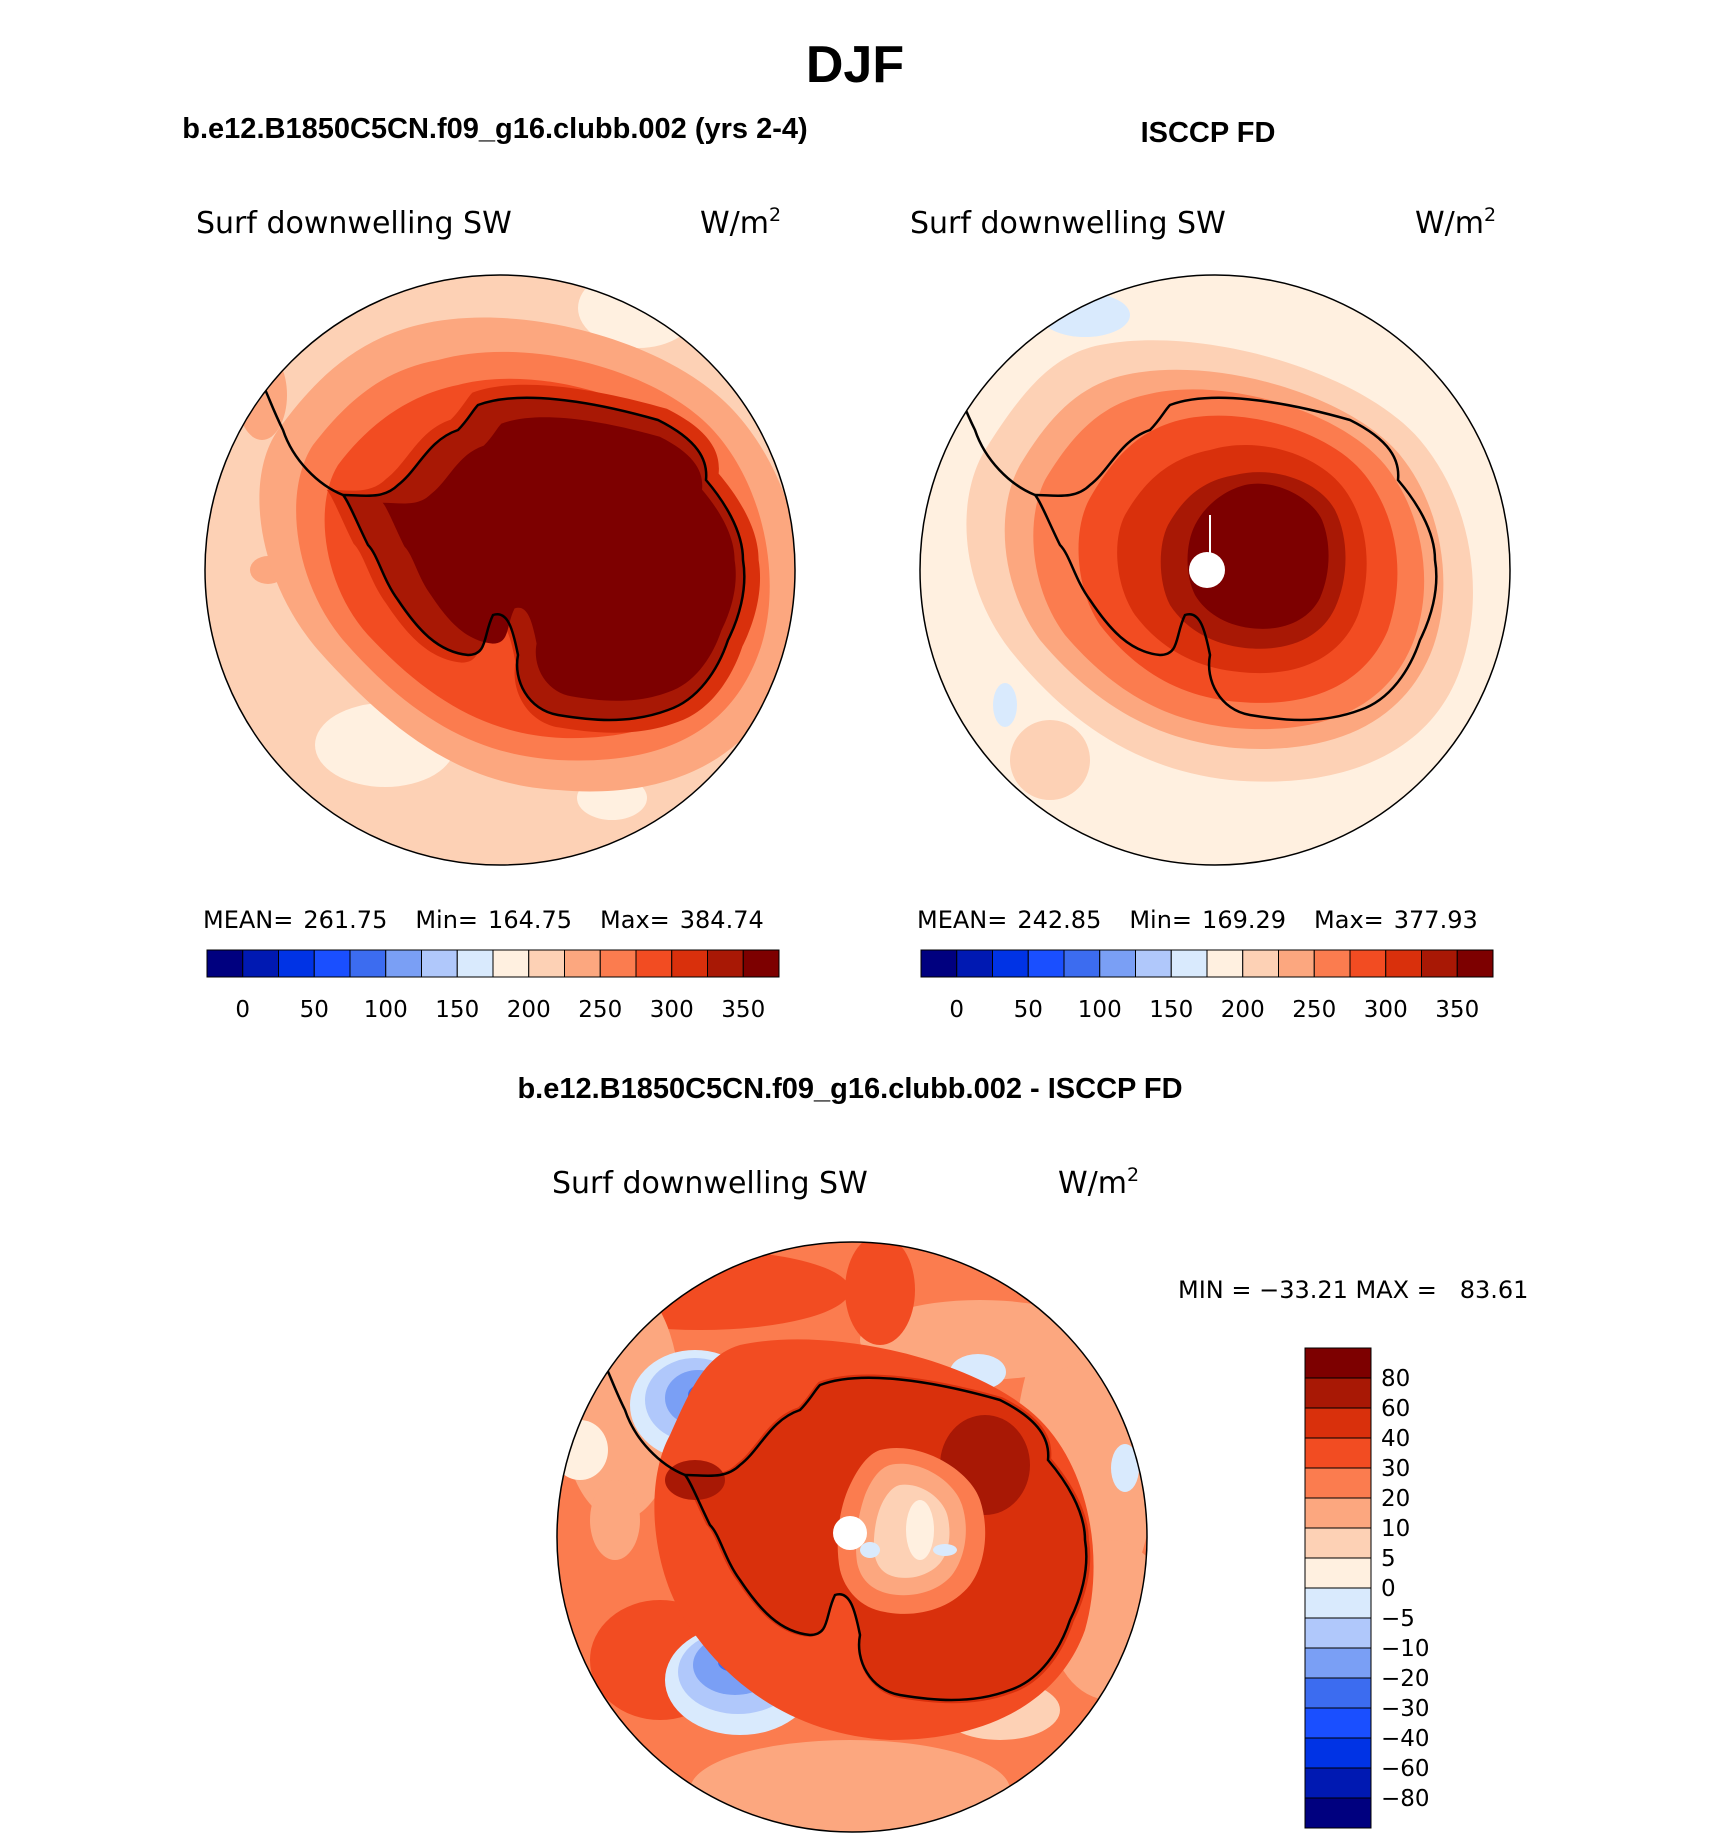 The width and height of the screenshot is (1710, 1840). I want to click on colorbar-difference-tick-label: −20, so click(1405, 1679).